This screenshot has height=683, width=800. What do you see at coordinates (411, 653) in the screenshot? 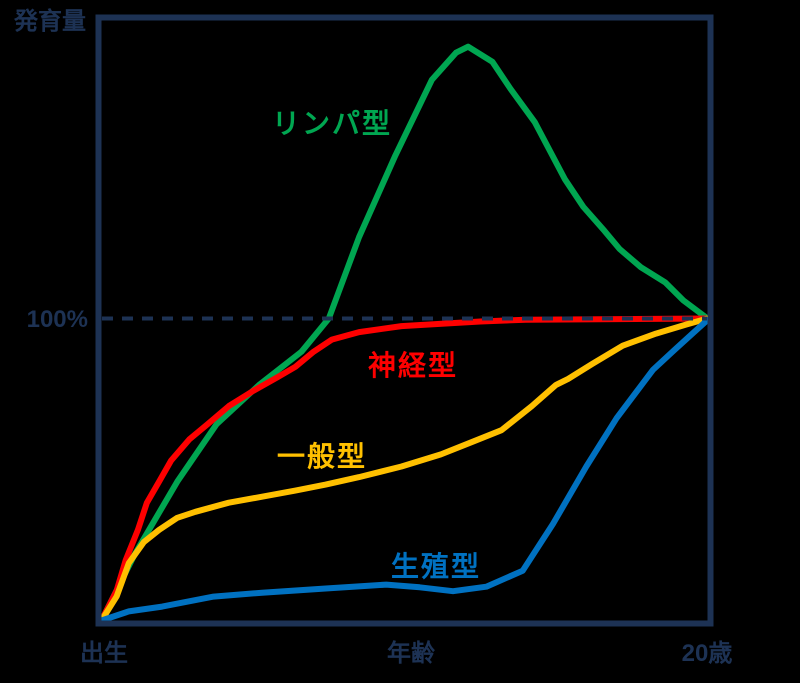
I see `x-axis-age-label: 年齢` at bounding box center [411, 653].